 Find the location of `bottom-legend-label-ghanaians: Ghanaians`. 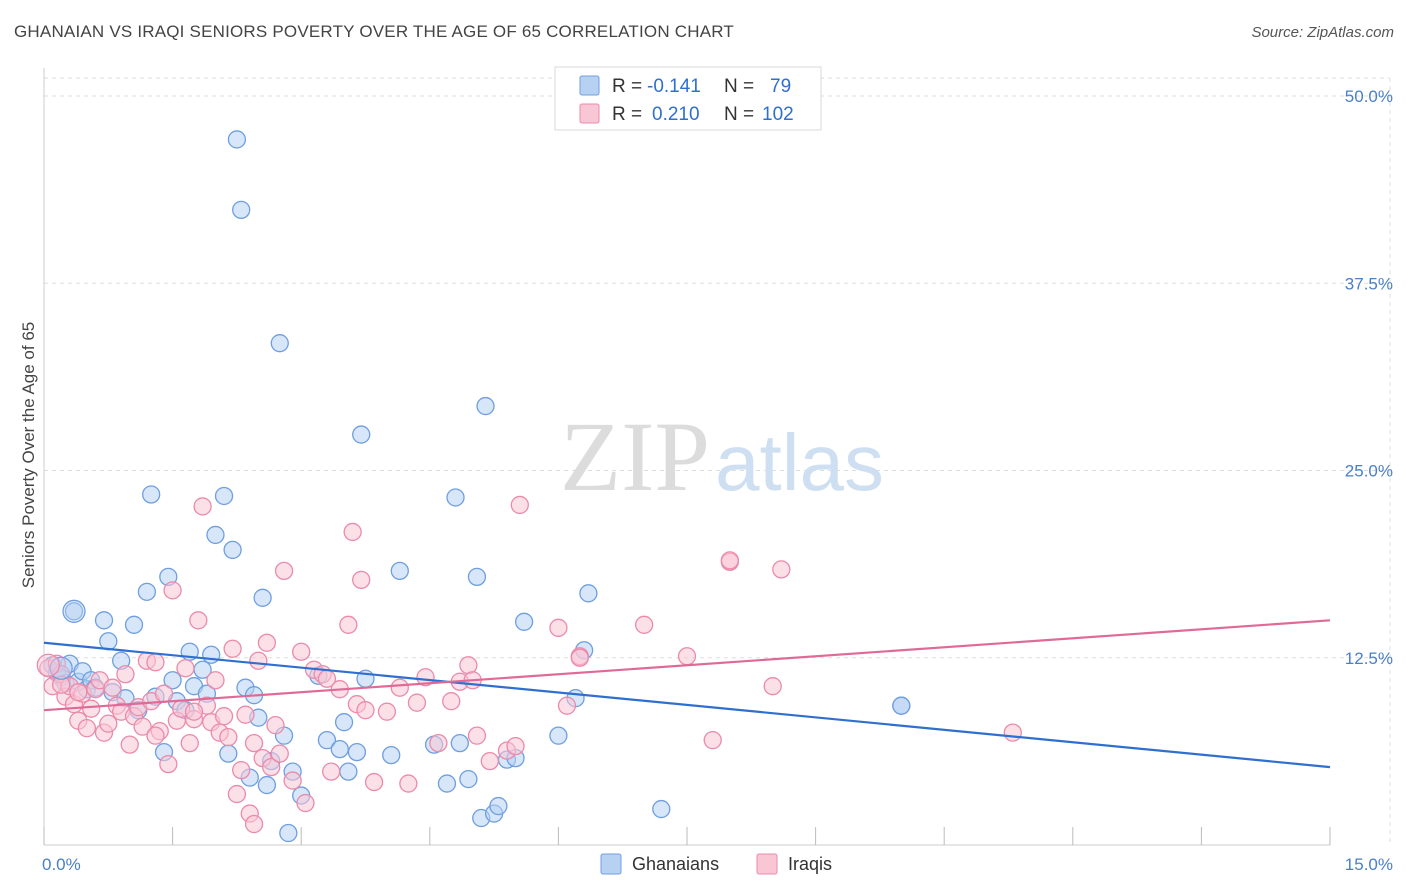

bottom-legend-label-ghanaians: Ghanaians is located at coordinates (675, 864).